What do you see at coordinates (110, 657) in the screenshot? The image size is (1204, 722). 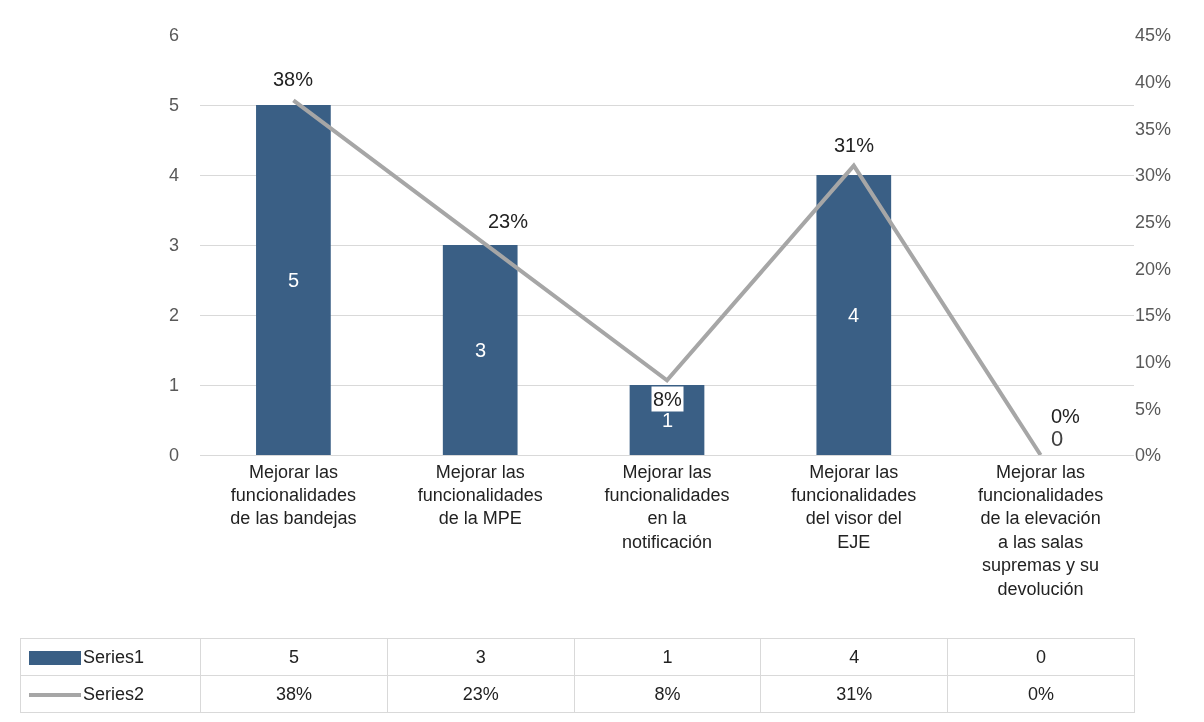 I see `legend-label: Series1` at bounding box center [110, 657].